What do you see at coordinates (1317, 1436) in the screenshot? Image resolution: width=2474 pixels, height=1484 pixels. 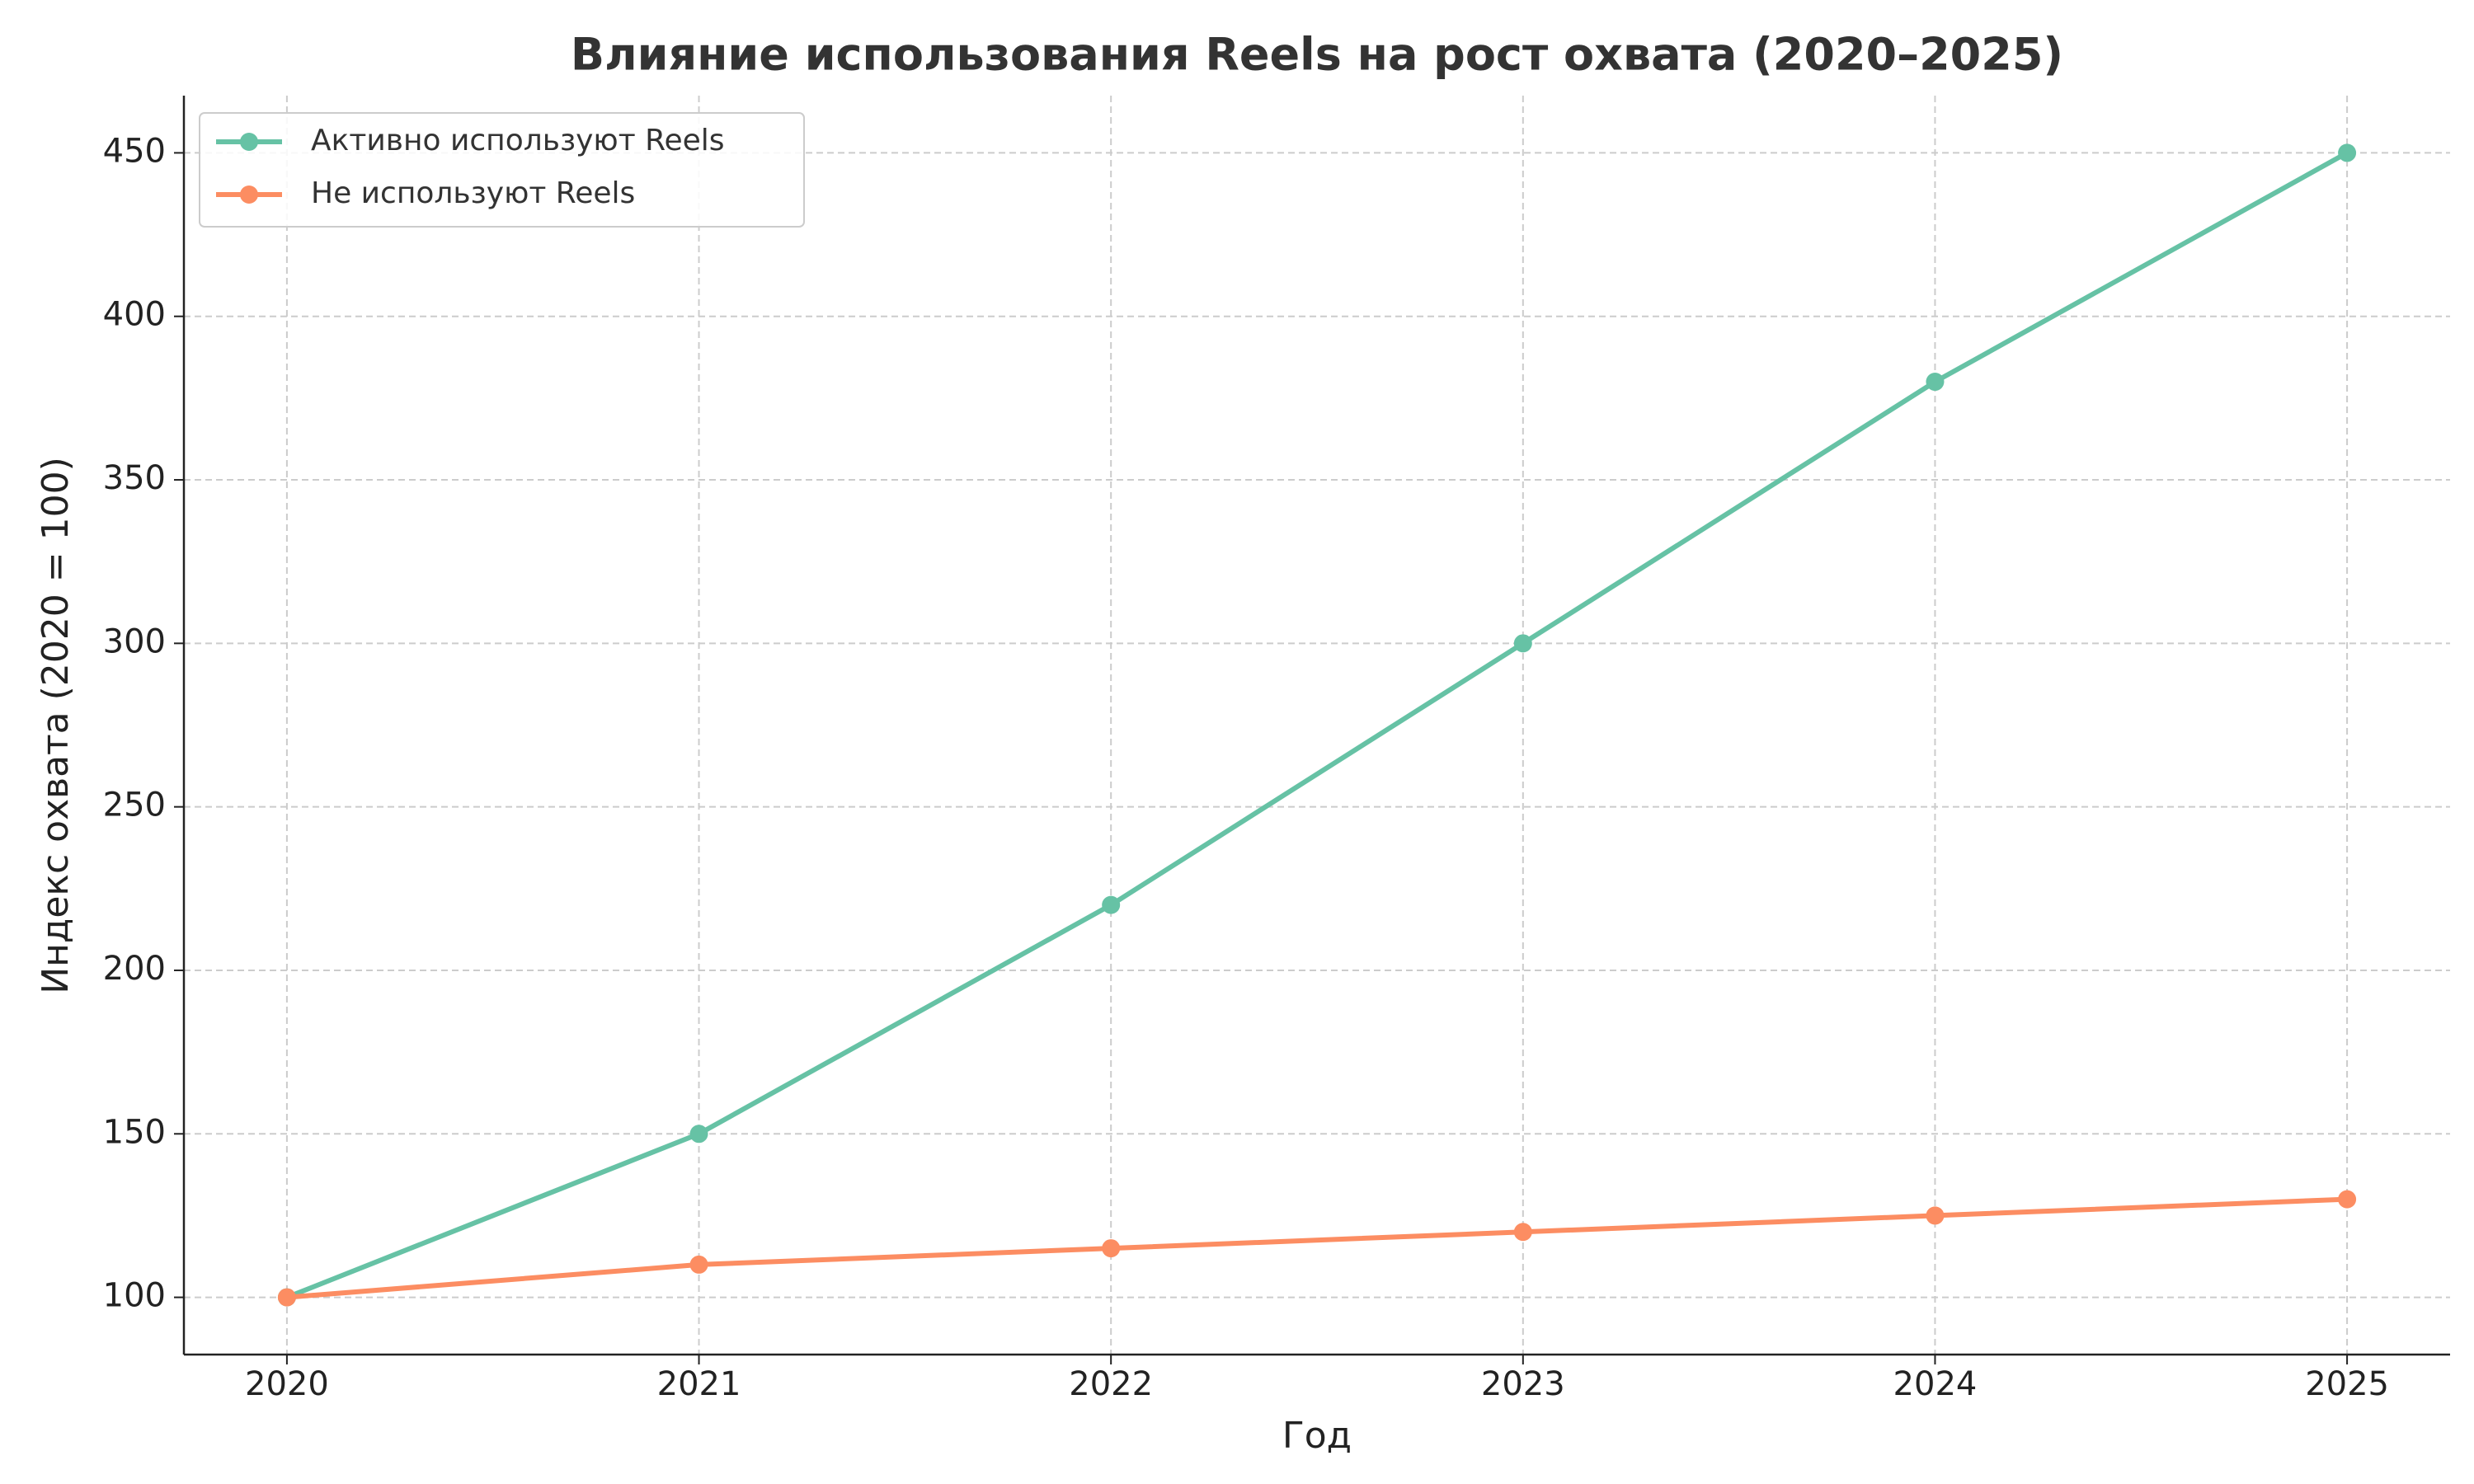 I see `x-axis-label: Год` at bounding box center [1317, 1436].